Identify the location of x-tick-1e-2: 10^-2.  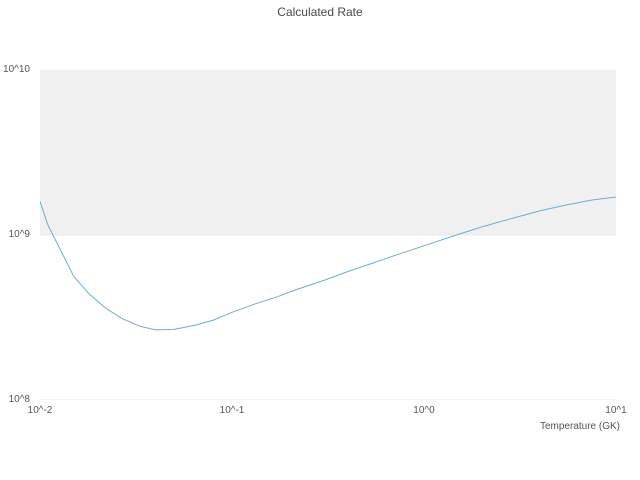
(40, 410).